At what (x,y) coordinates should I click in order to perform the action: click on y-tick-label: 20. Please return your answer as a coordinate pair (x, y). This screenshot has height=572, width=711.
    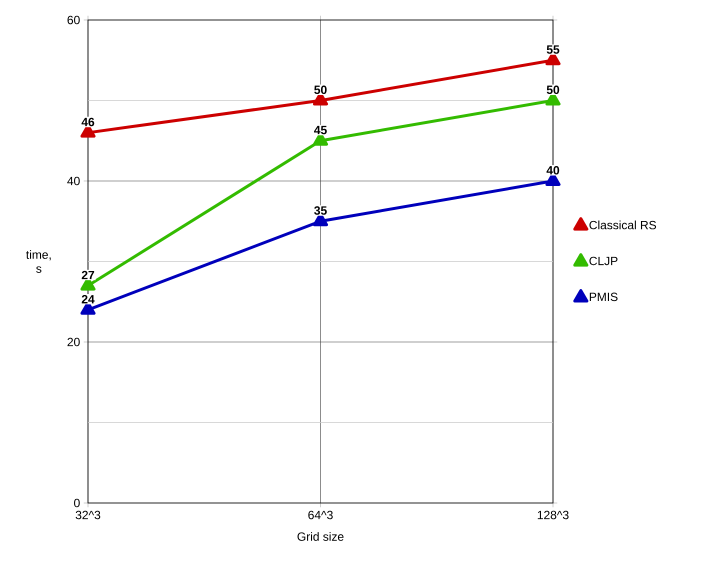
    Looking at the image, I should click on (74, 342).